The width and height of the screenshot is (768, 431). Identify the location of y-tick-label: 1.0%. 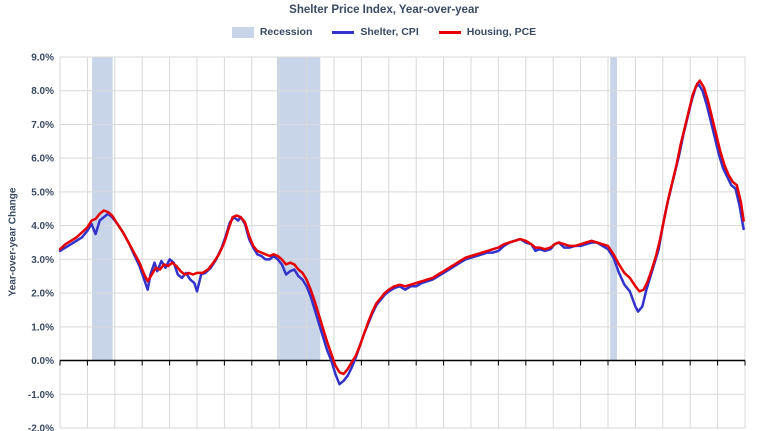
(42, 327).